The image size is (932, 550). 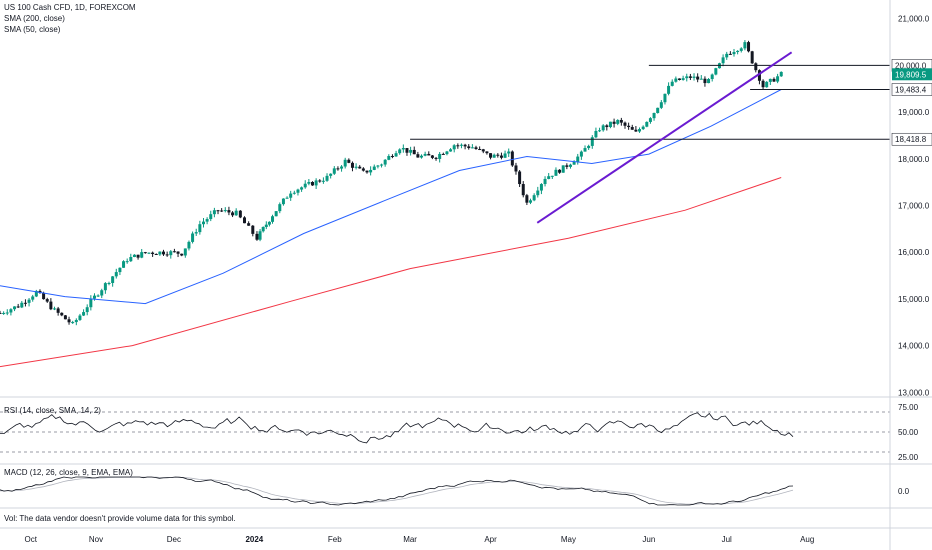 What do you see at coordinates (912, 74) in the screenshot?
I see `last-price-badge` at bounding box center [912, 74].